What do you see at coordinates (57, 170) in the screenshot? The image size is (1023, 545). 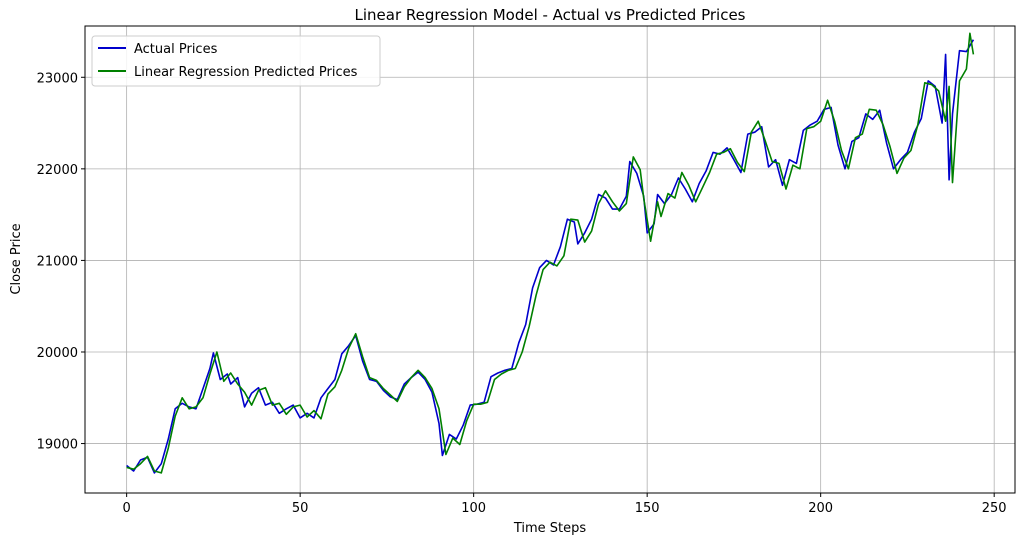 I see `y-tick-label: 22000` at bounding box center [57, 170].